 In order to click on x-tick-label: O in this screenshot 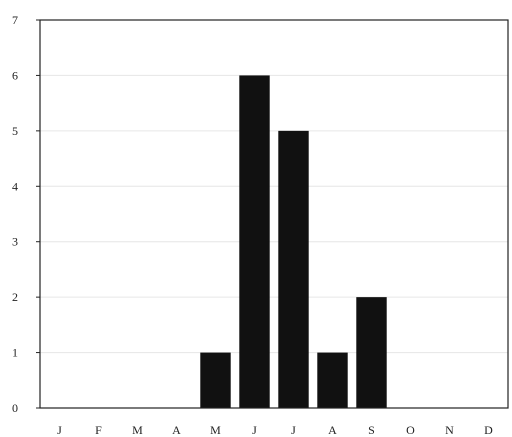, I will do `click(410, 430)`.